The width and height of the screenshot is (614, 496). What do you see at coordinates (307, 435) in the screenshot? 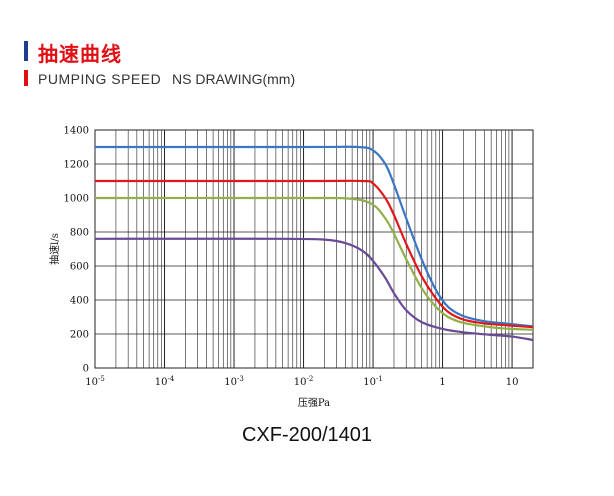
I see `model-caption: CXF-200/1401` at bounding box center [307, 435].